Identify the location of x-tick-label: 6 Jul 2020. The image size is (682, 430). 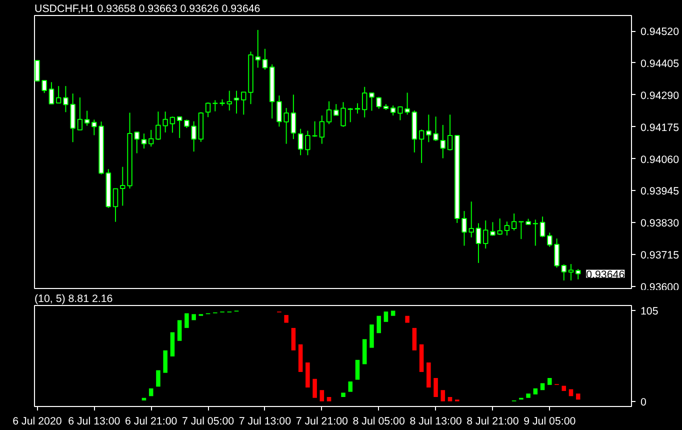
(37, 422).